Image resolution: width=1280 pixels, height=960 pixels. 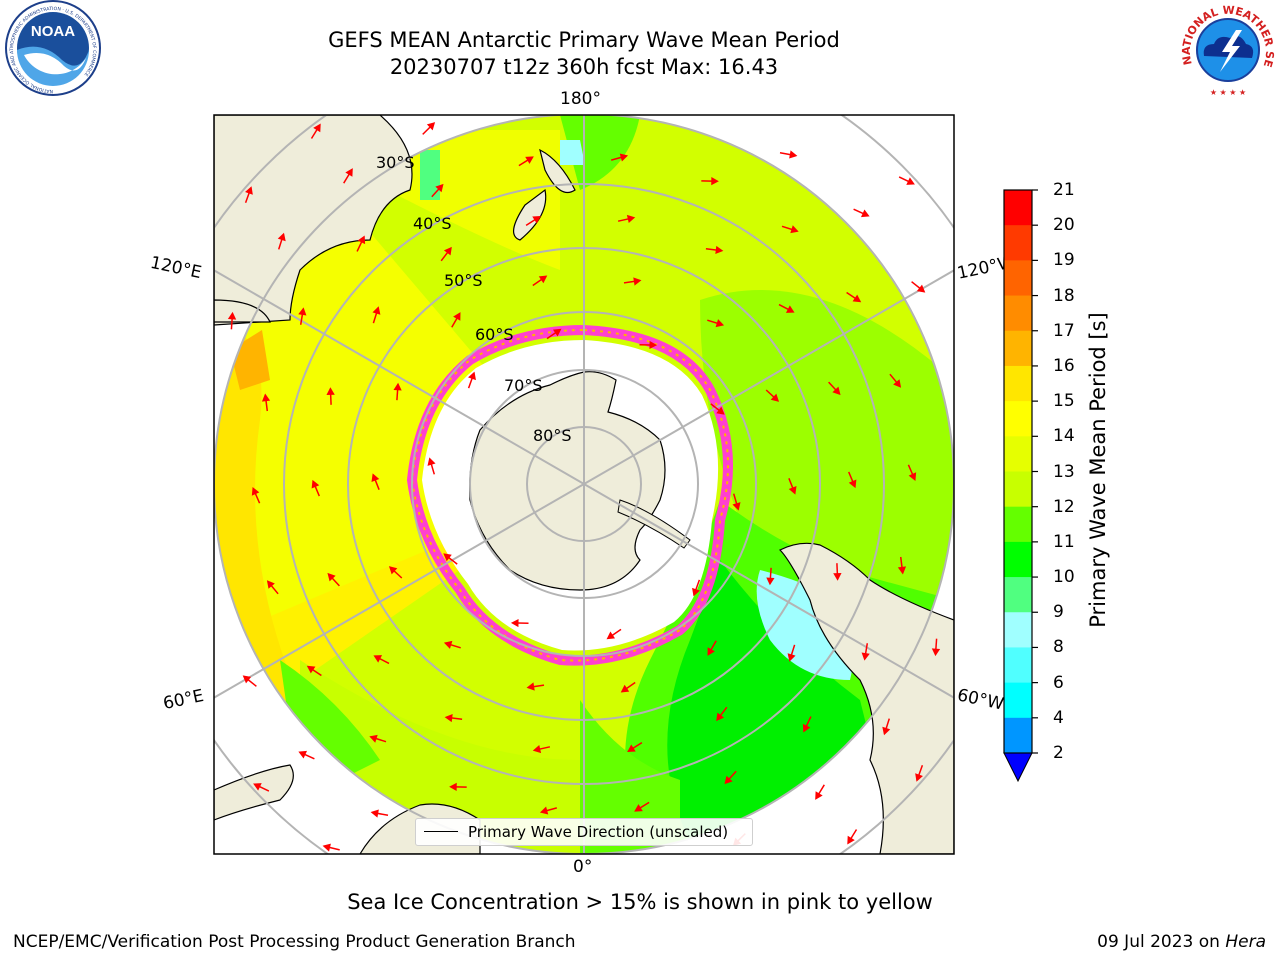 I want to click on colorbar-tick-label: 9, so click(x=1058, y=612).